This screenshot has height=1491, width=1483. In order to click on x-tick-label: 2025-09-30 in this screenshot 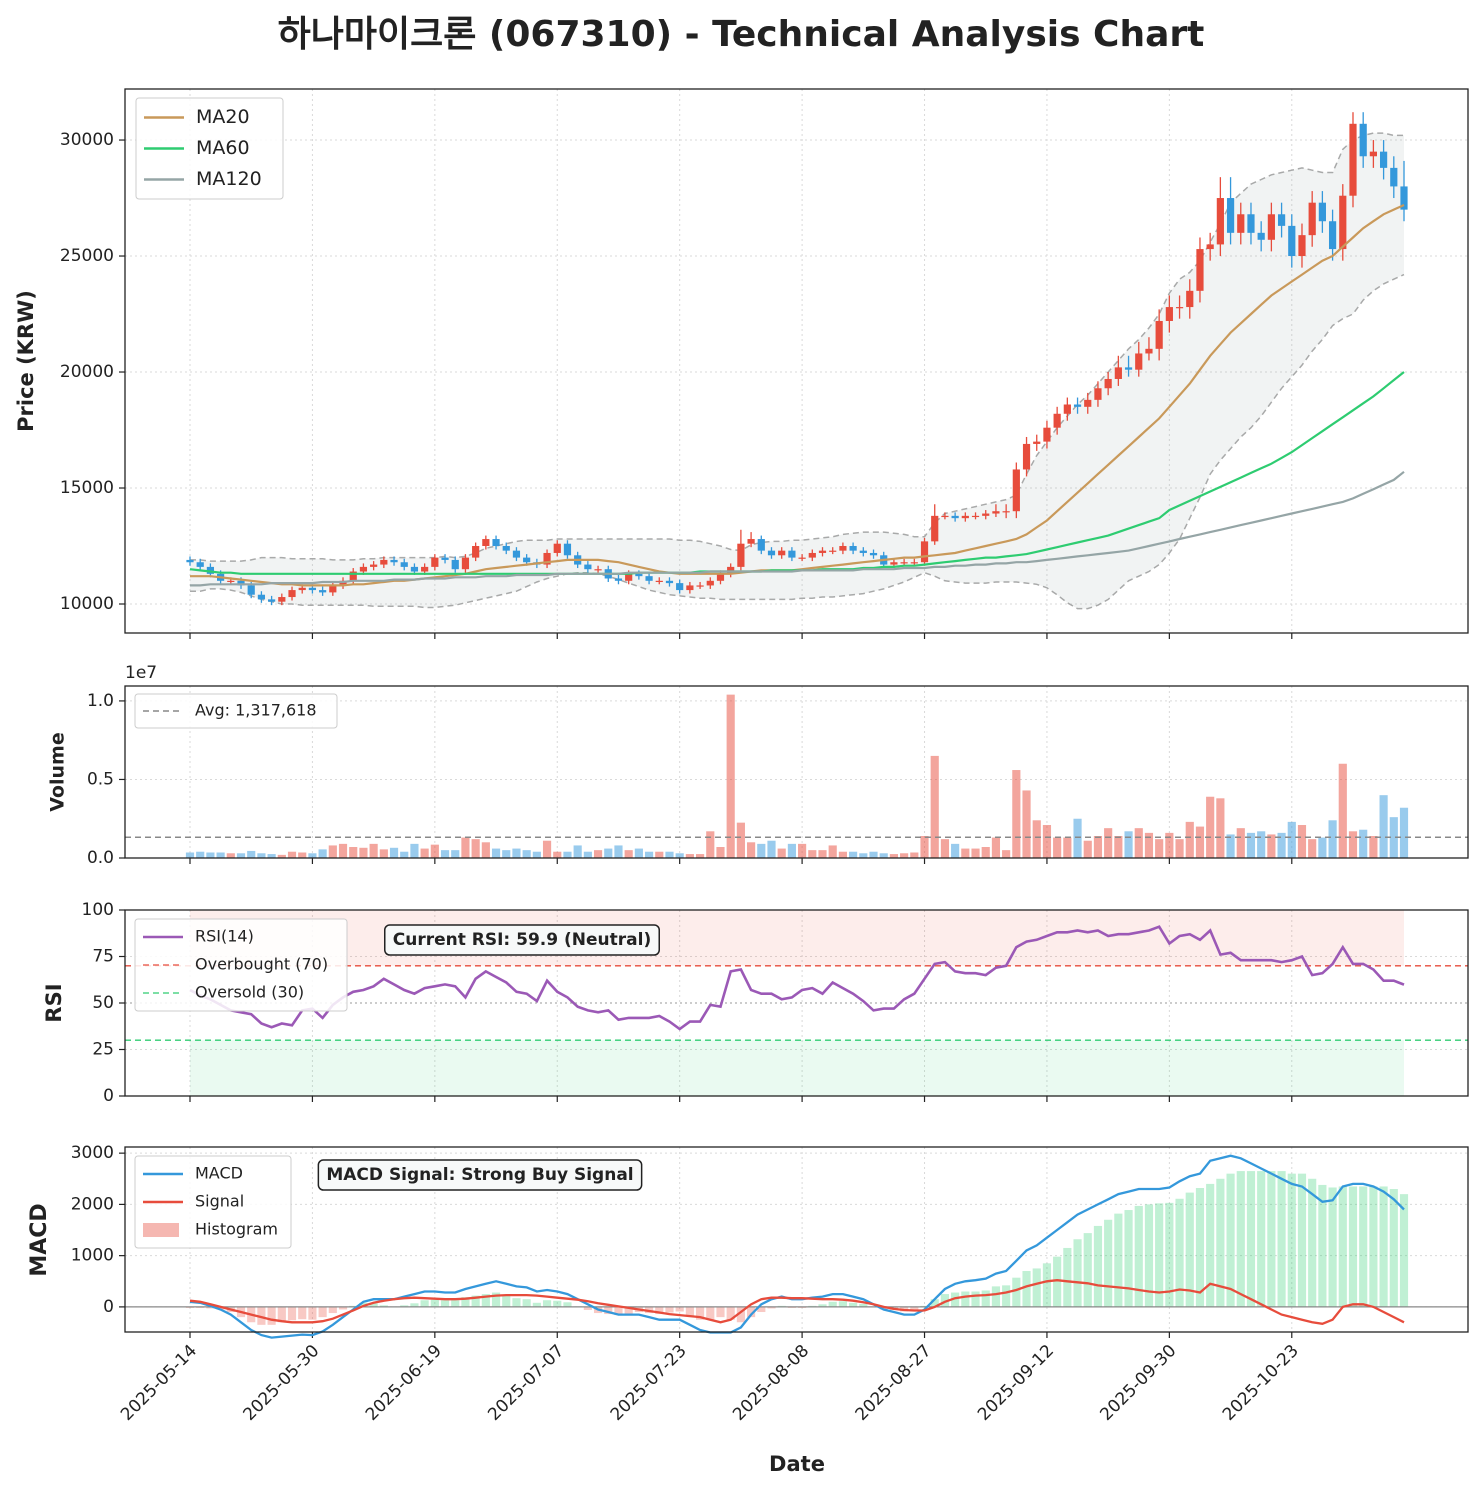, I will do `click(1138, 1383)`.